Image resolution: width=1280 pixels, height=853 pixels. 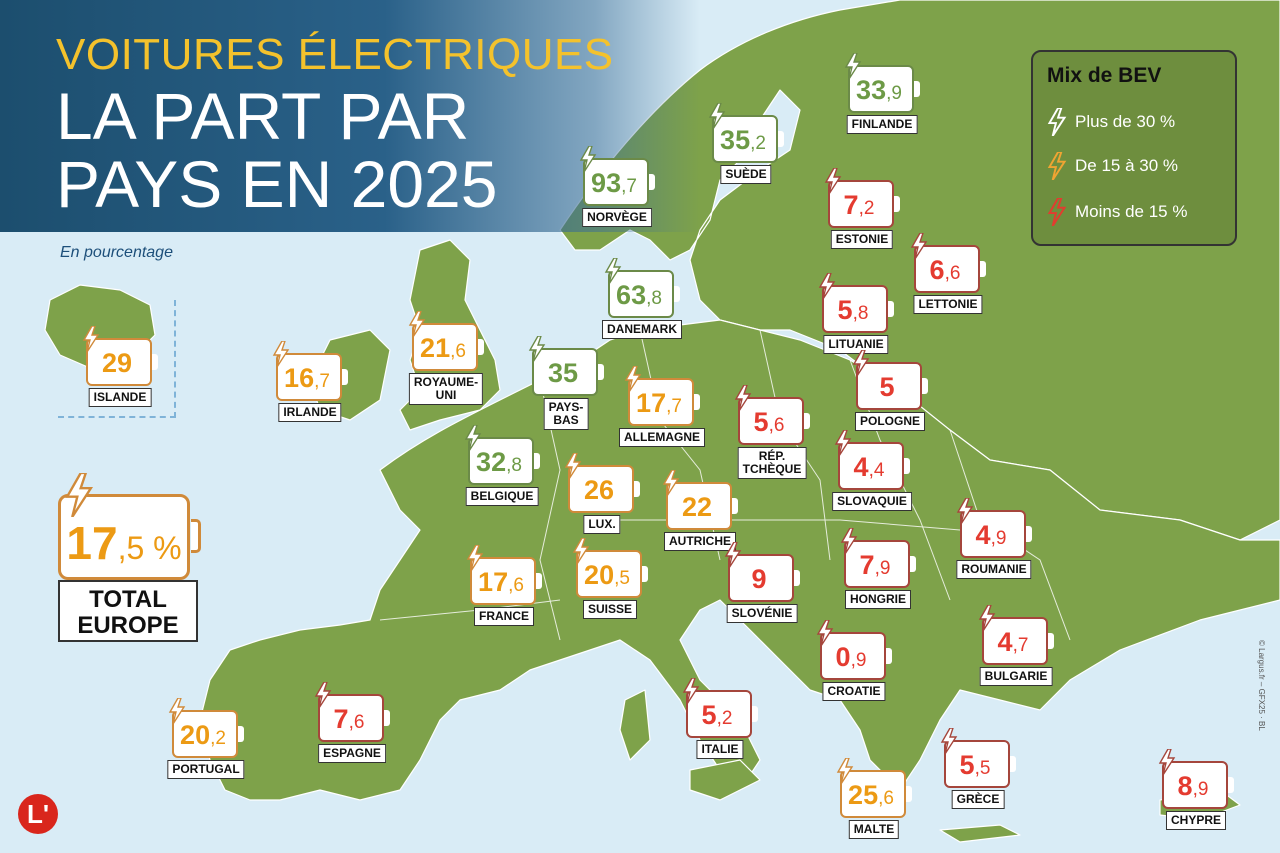 What do you see at coordinates (1127, 165) in the screenshot?
I see `legend-label-mid: De 15 à 30 %` at bounding box center [1127, 165].